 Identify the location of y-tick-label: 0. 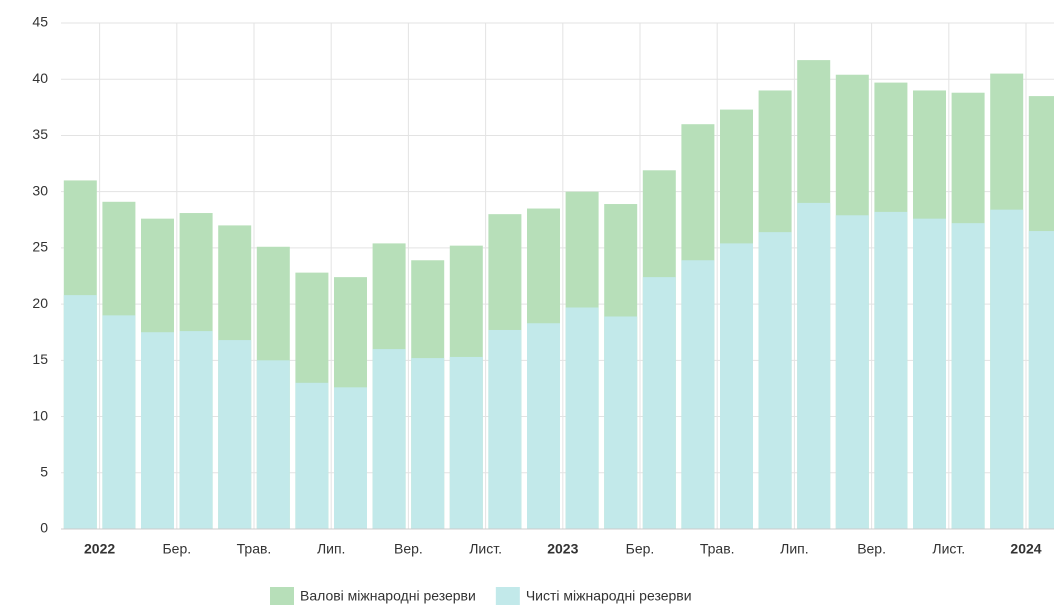
(44, 528).